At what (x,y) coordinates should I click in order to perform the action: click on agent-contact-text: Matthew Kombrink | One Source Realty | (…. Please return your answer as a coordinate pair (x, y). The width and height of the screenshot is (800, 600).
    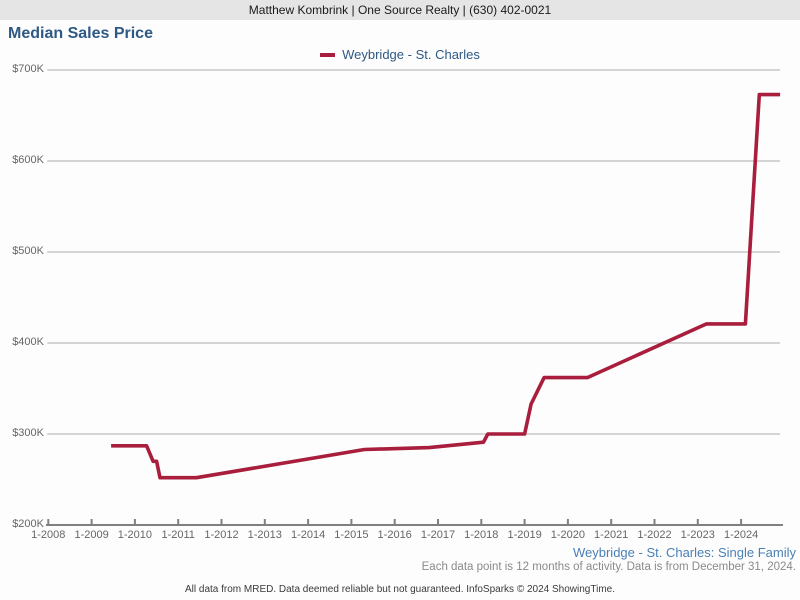
    Looking at the image, I should click on (400, 10).